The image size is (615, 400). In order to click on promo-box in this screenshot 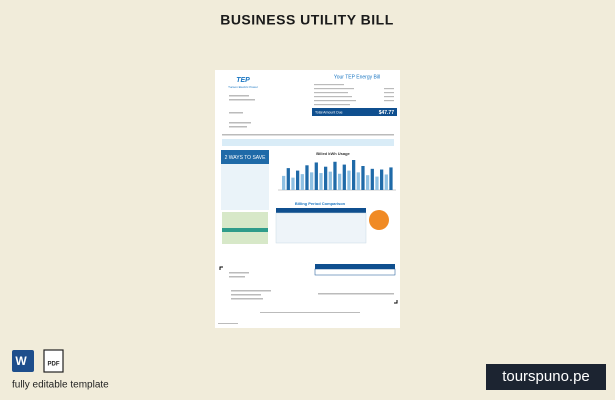, I will do `click(245, 157)`.